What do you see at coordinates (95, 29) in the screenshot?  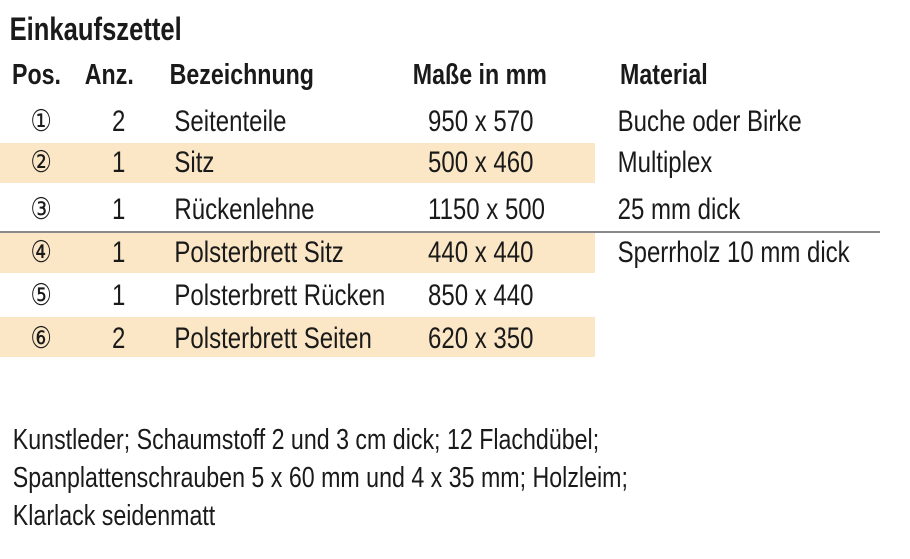 I see `page-title: Einkaufszettel` at bounding box center [95, 29].